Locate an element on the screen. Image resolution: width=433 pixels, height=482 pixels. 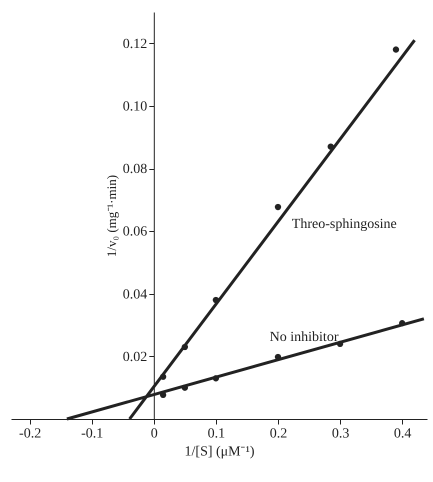
x-axis-title: 1/[S] (μM⁻¹) is located at coordinates (219, 452).